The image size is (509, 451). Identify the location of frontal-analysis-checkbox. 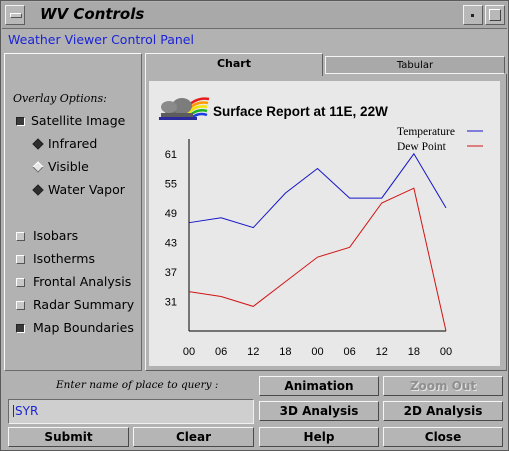
(20, 282).